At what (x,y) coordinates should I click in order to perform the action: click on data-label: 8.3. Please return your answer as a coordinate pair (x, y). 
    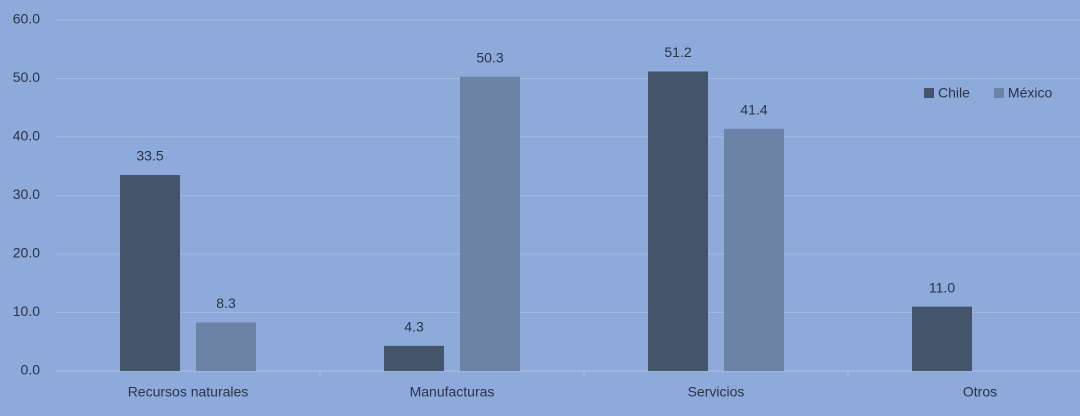
    Looking at the image, I should click on (226, 303).